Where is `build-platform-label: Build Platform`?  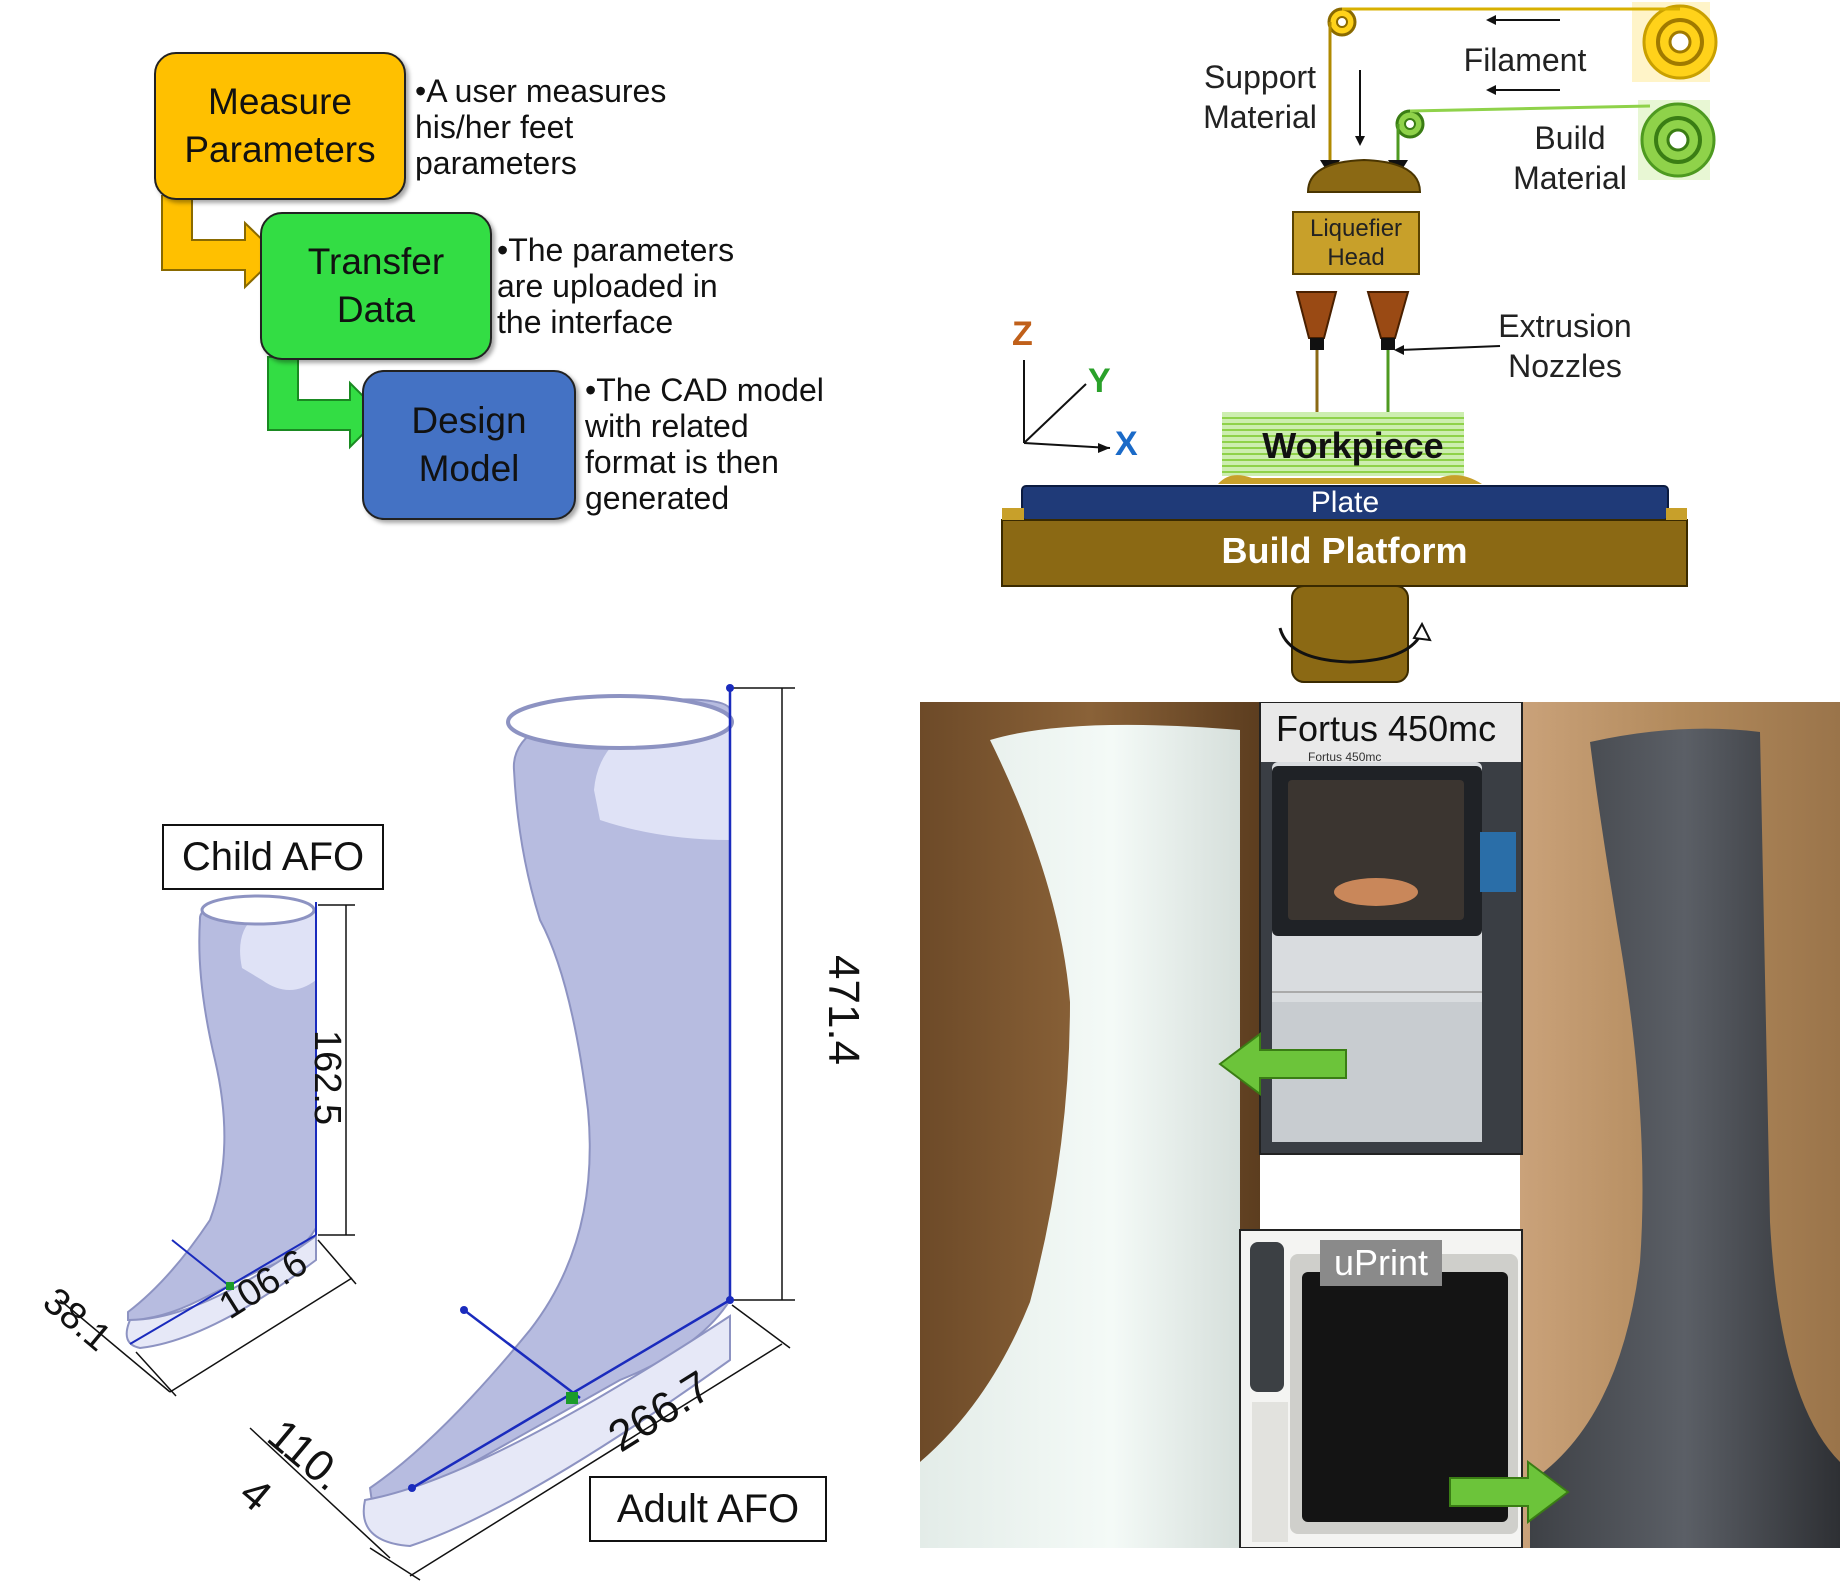 build-platform-label: Build Platform is located at coordinates (1344, 550).